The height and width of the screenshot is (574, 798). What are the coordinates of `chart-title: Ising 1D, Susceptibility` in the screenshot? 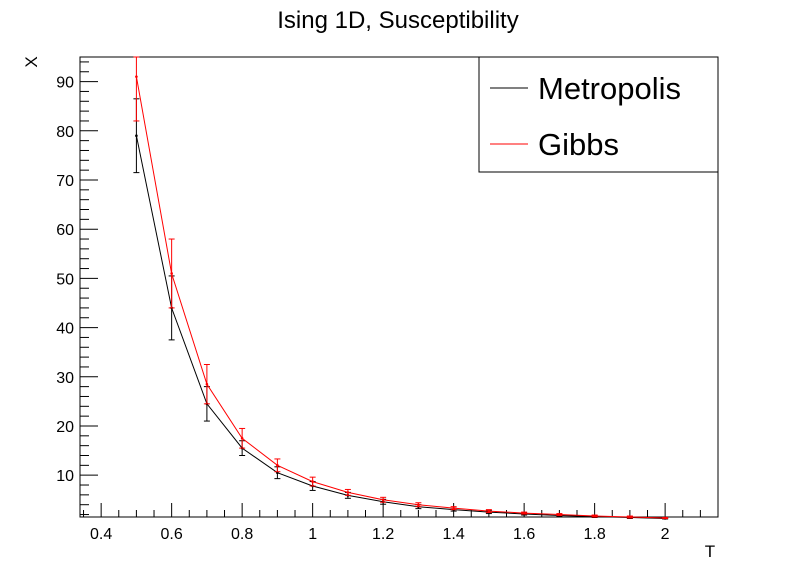 It's located at (397, 20).